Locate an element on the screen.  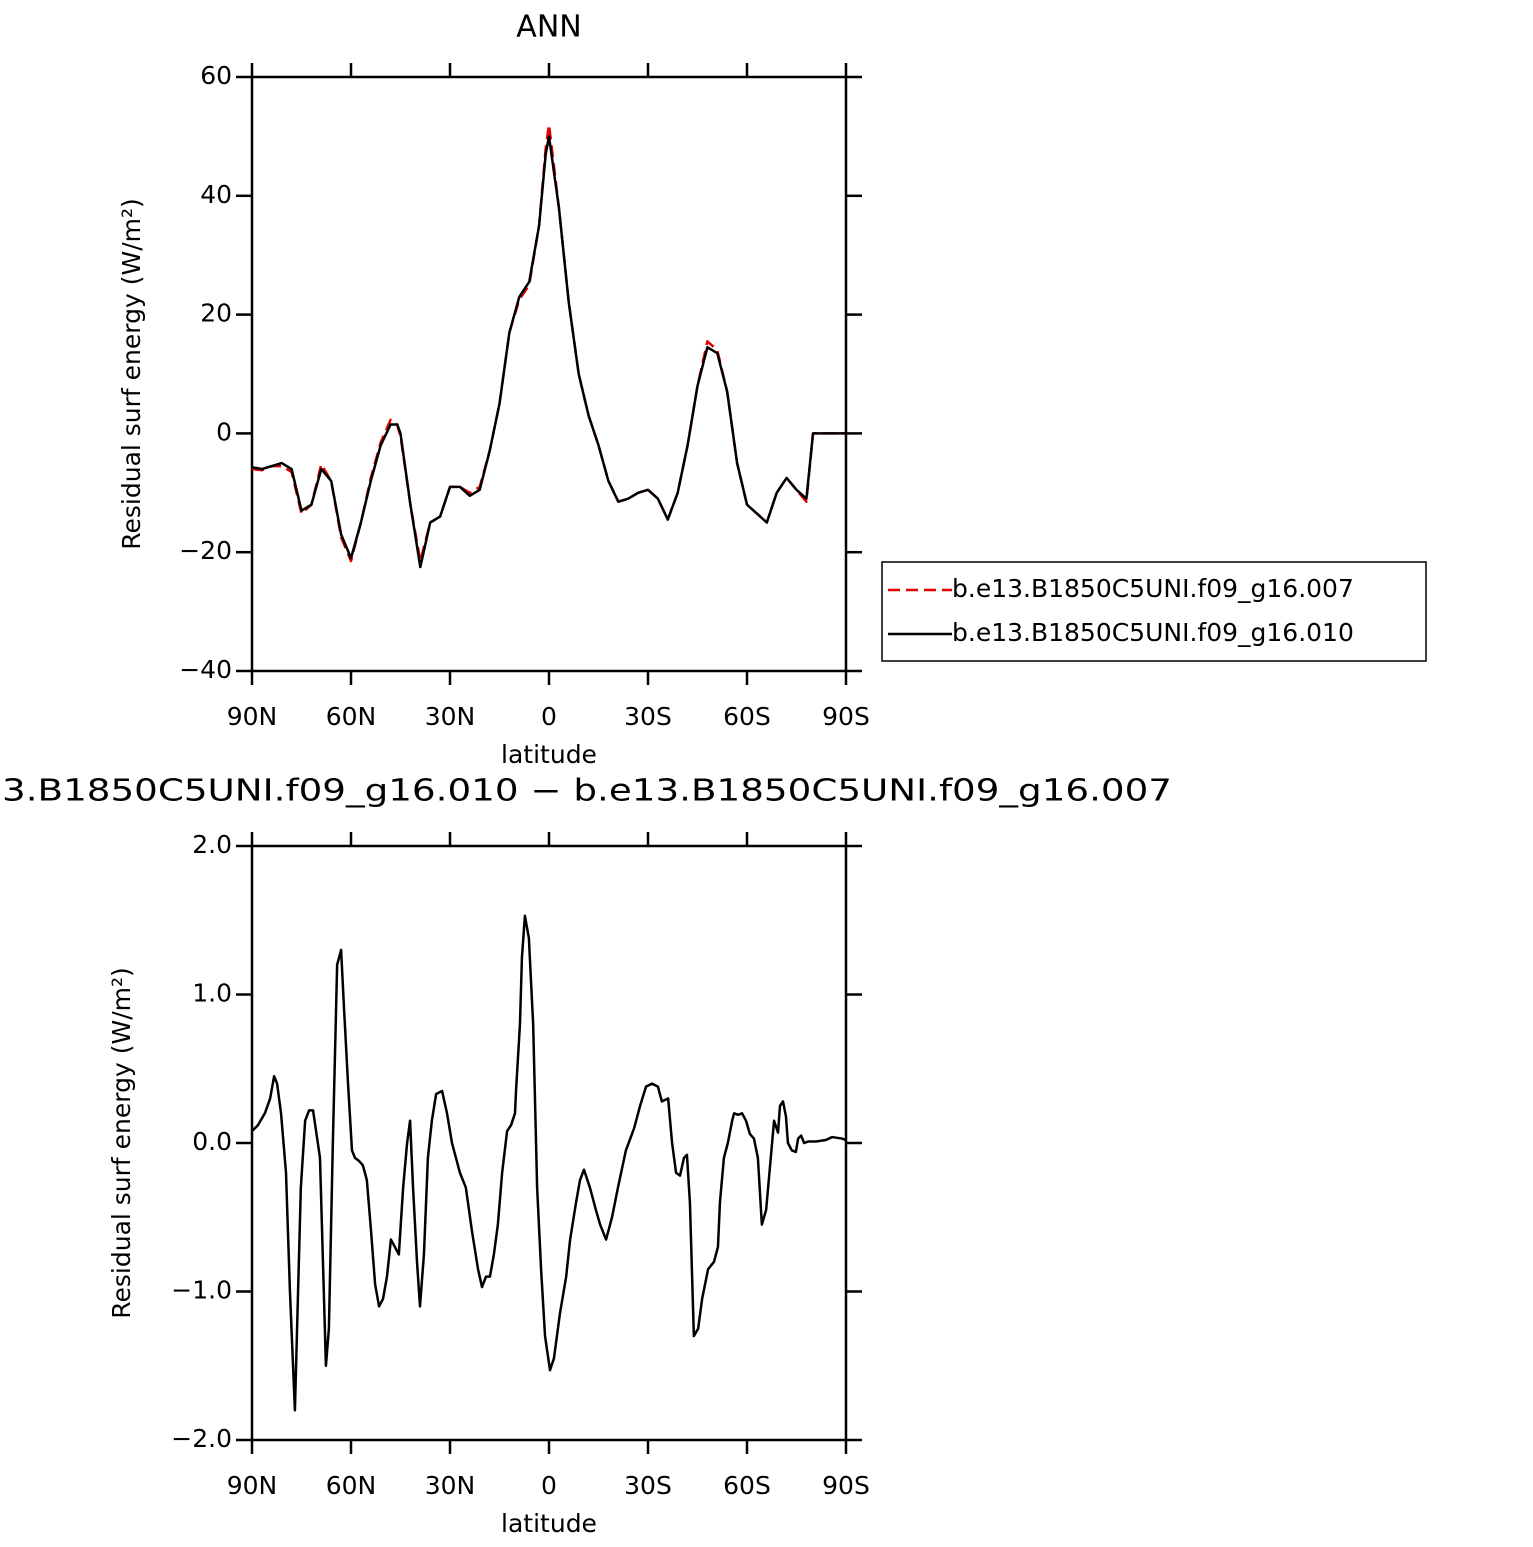
chart-title: ANN is located at coordinates (548, 27).